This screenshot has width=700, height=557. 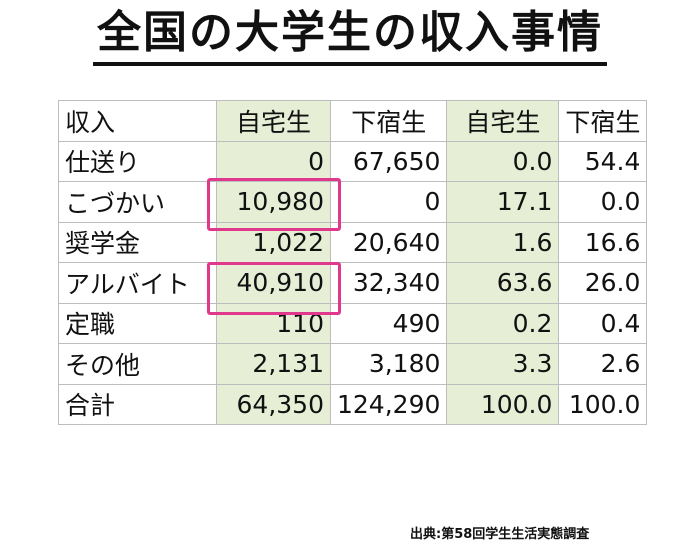 What do you see at coordinates (388, 404) in the screenshot?
I see `cell-value: 124,290` at bounding box center [388, 404].